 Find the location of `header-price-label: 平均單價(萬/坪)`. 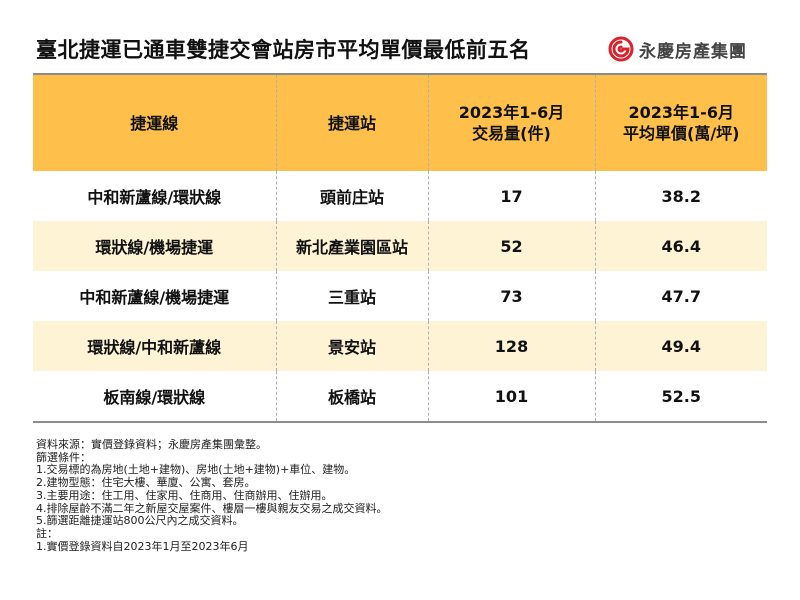

header-price-label: 平均單價(萬/坪) is located at coordinates (681, 133).